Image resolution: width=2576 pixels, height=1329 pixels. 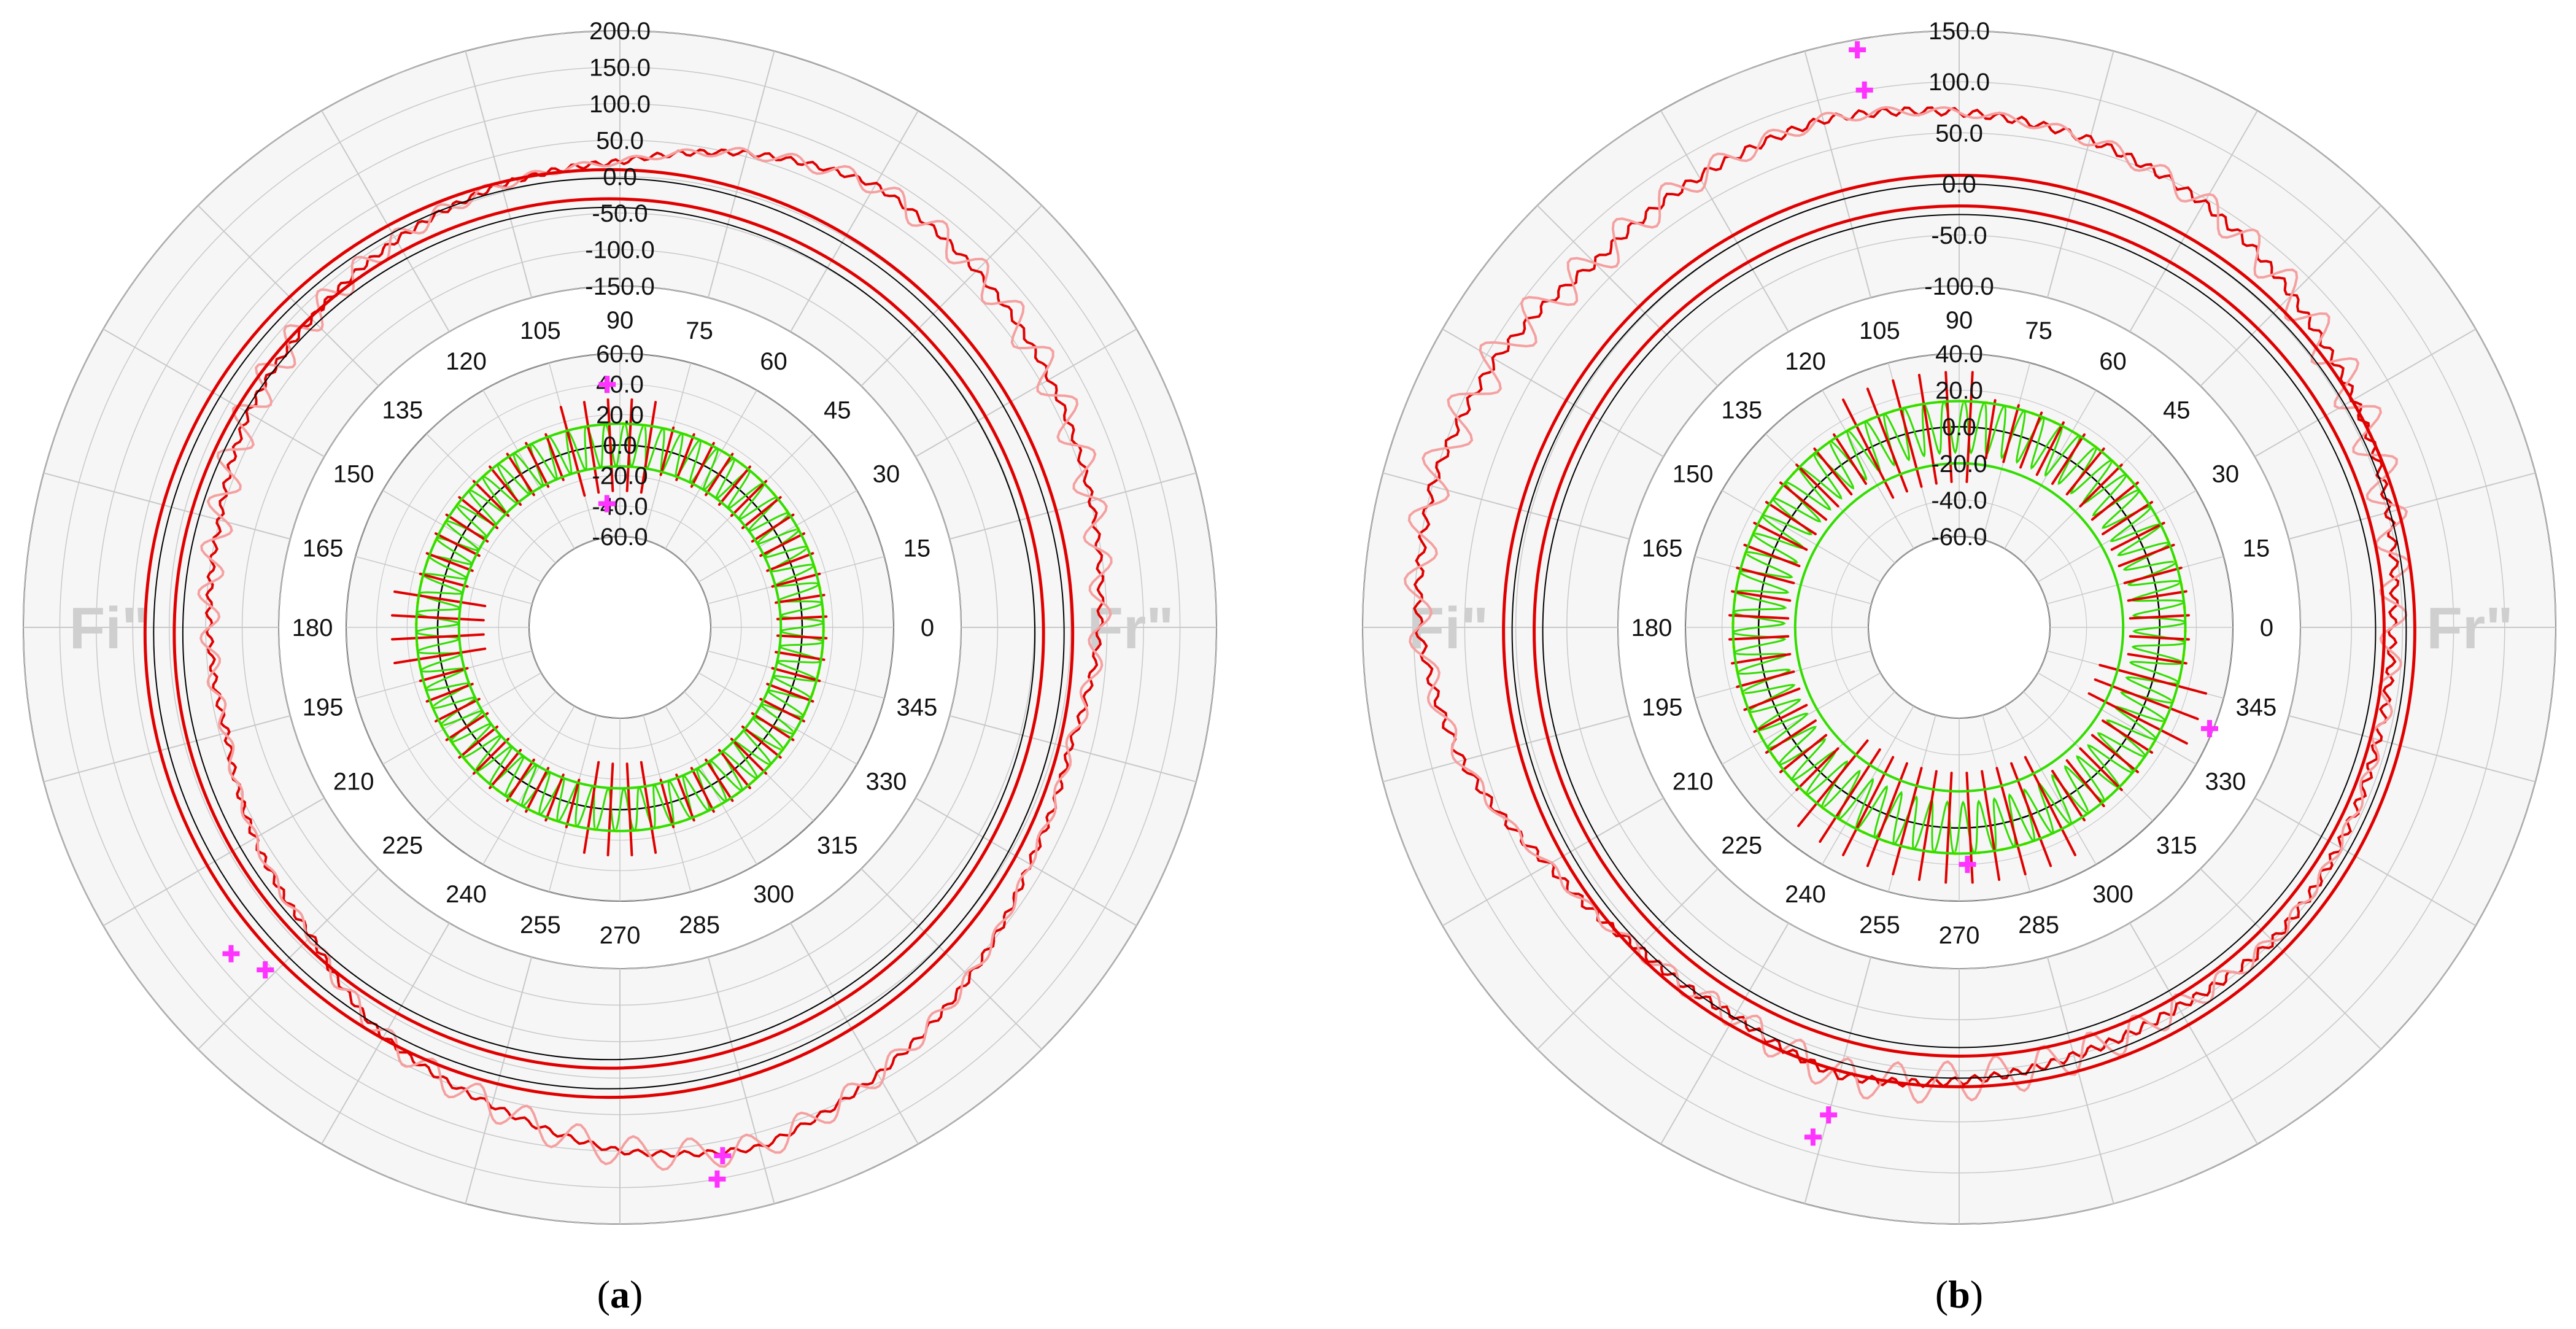 I want to click on angle-label: 45, so click(x=837, y=410).